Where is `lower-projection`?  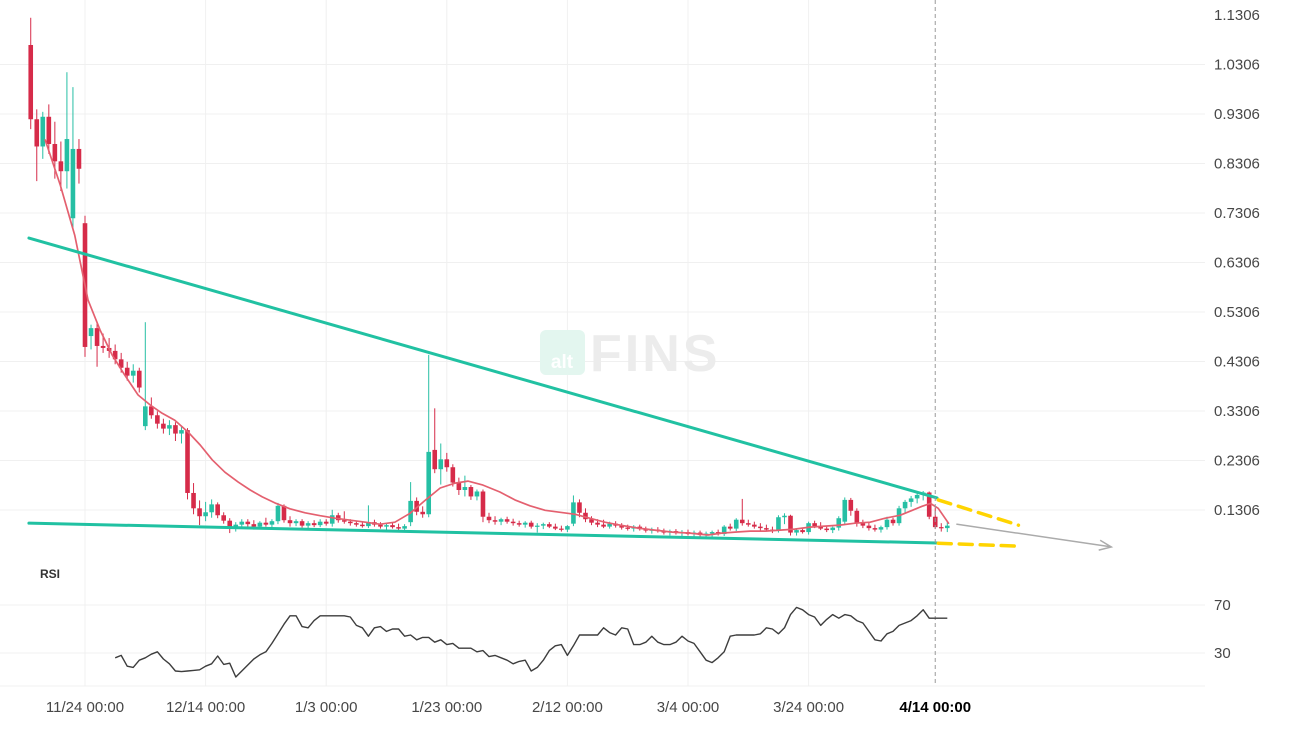 lower-projection is located at coordinates (978, 544).